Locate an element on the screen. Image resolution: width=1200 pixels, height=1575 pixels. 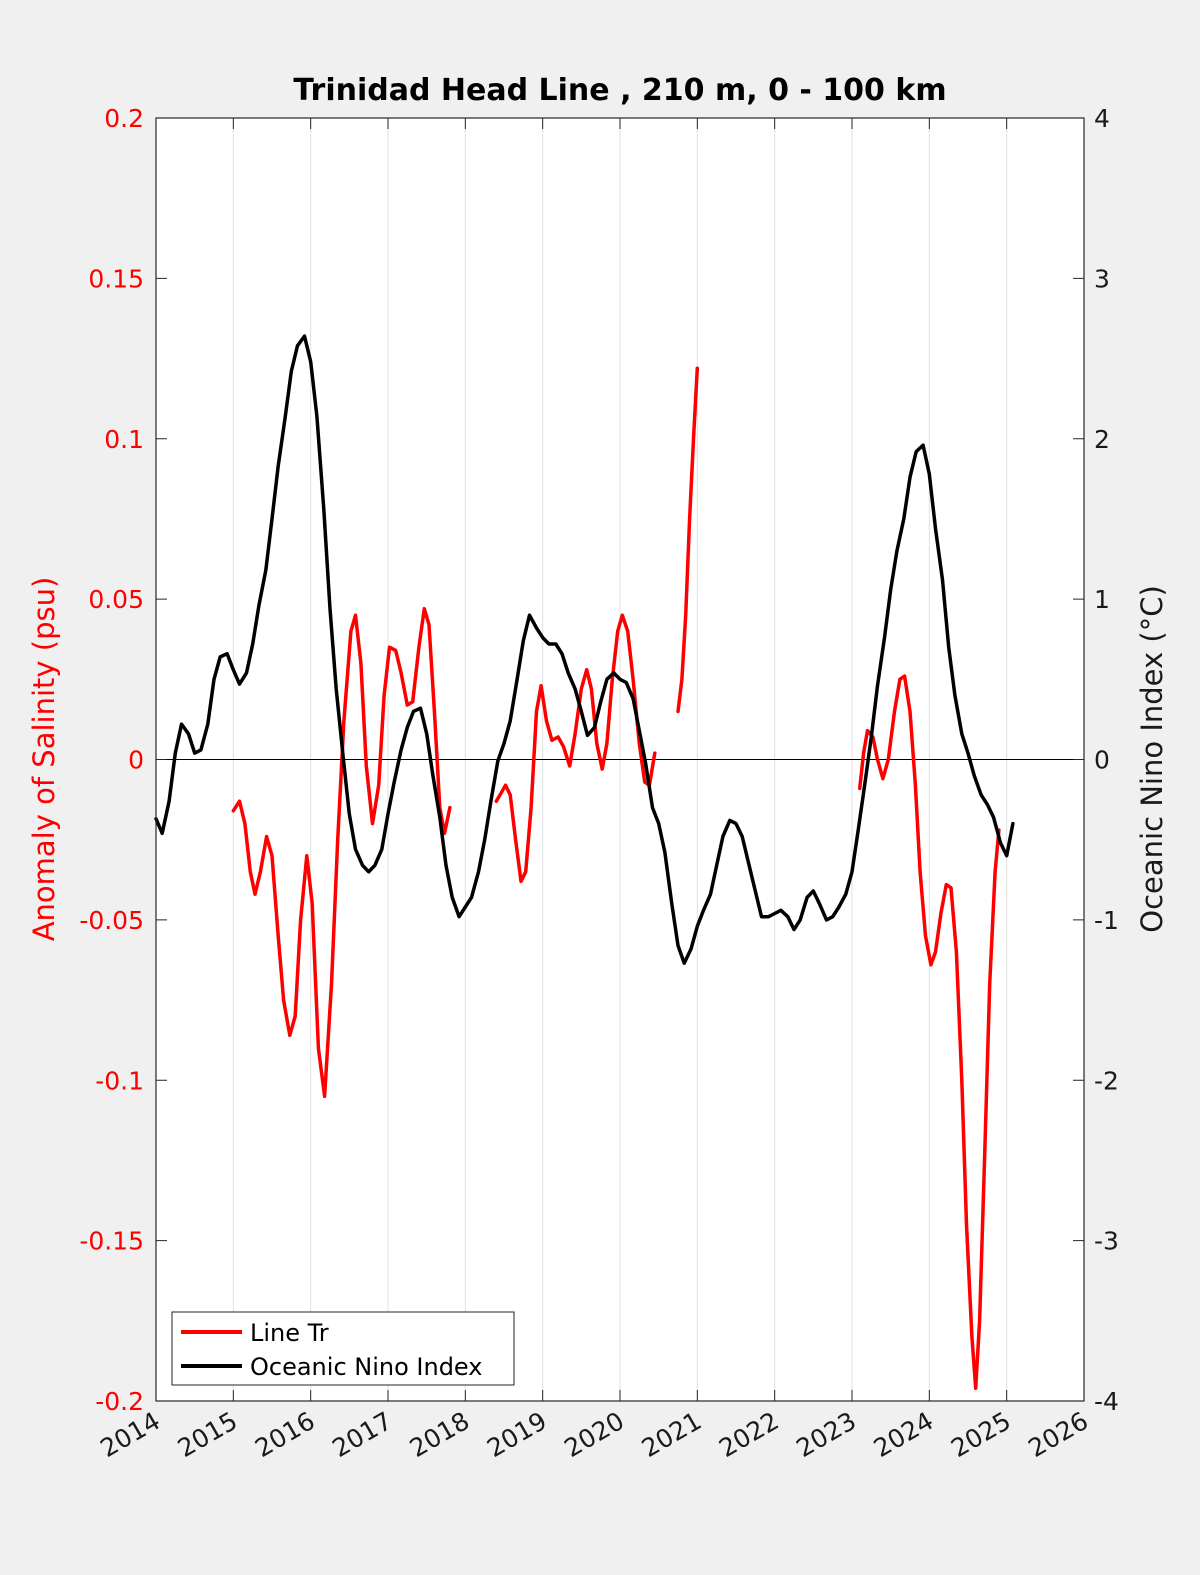
y-left-tick-label: -0.2 is located at coordinates (119, 1401).